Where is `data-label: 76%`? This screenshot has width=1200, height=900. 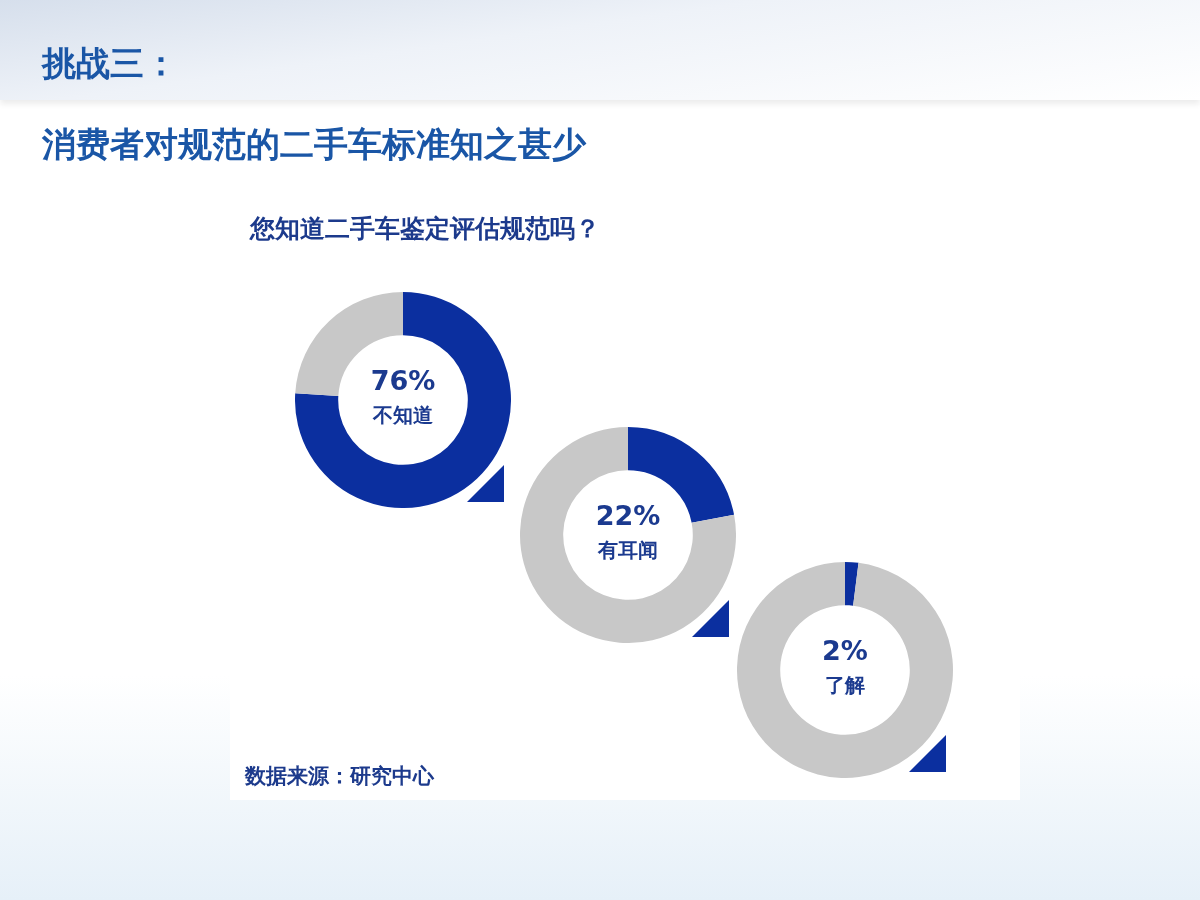 data-label: 76% is located at coordinates (403, 381).